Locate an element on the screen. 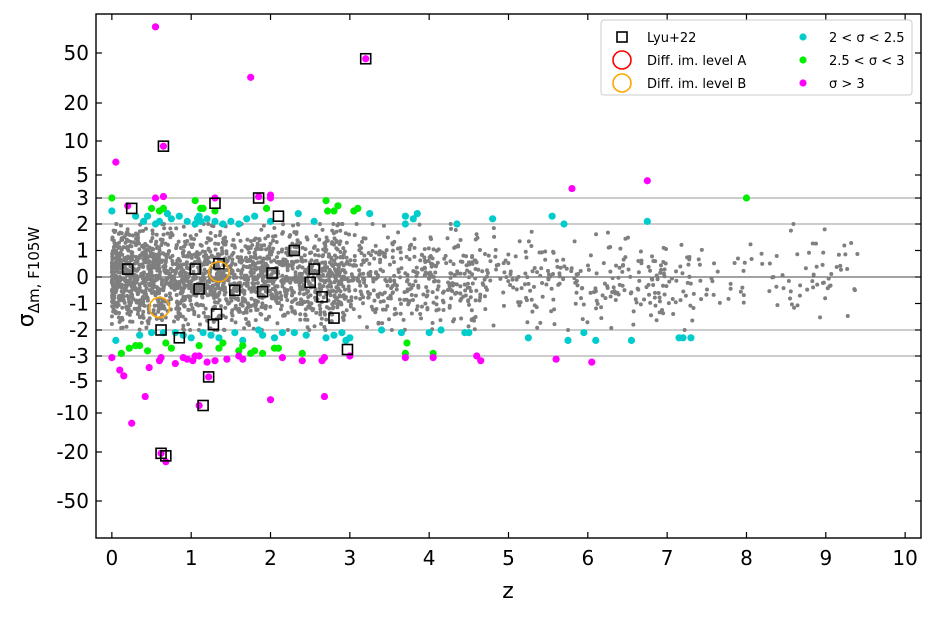 The height and width of the screenshot is (618, 935). legend-marker-square is located at coordinates (622, 37).